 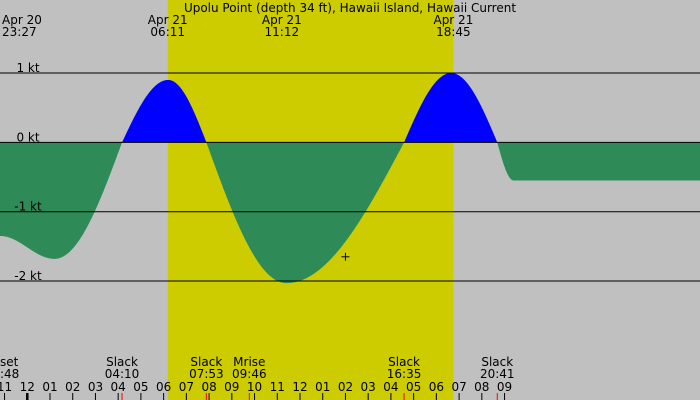 What do you see at coordinates (9, 374) in the screenshot?
I see `event-time-label: :48` at bounding box center [9, 374].